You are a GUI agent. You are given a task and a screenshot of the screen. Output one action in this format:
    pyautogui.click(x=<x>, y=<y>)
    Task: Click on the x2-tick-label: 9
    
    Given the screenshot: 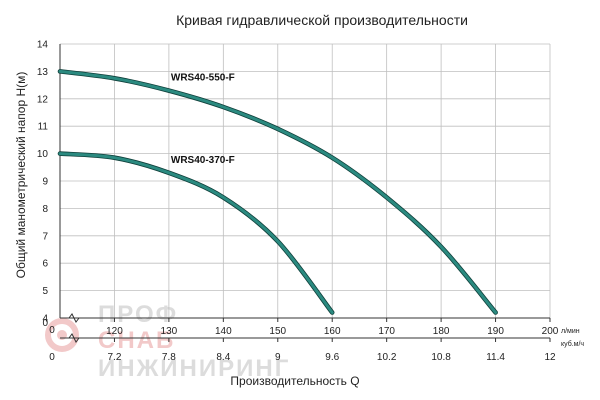 What is the action you would take?
    pyautogui.click(x=278, y=357)
    